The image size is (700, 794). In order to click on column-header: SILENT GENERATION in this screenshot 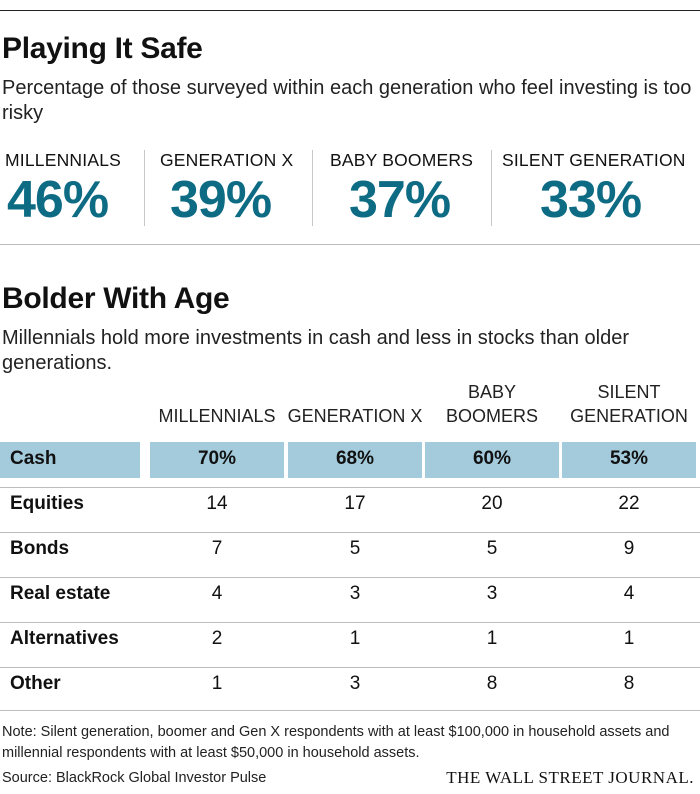, I will do `click(629, 404)`.